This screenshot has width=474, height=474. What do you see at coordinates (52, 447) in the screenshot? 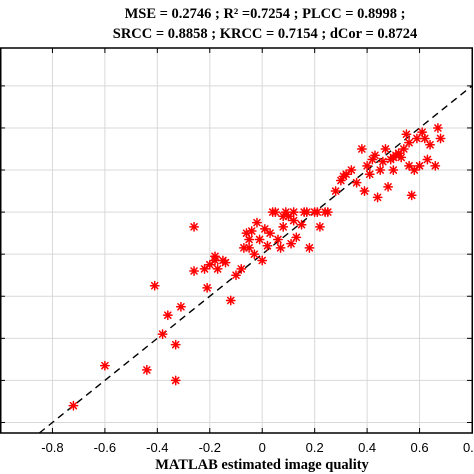
I see `x-tick-label: -0.8` at bounding box center [52, 447].